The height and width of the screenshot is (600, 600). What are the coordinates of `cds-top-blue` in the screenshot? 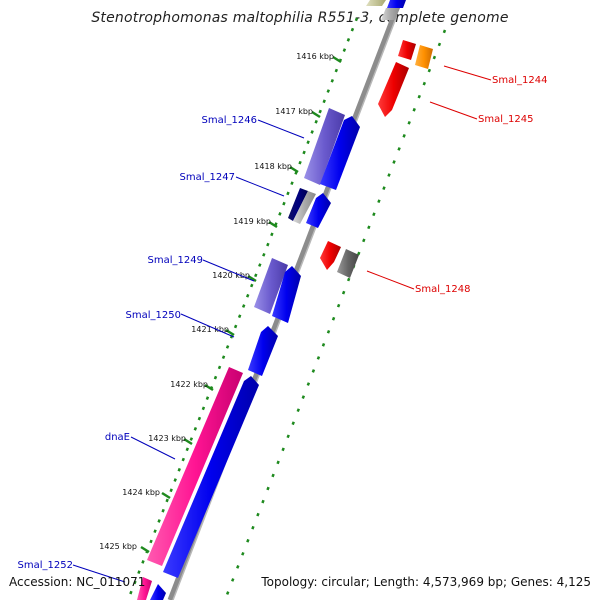 It's located at (396, 4).